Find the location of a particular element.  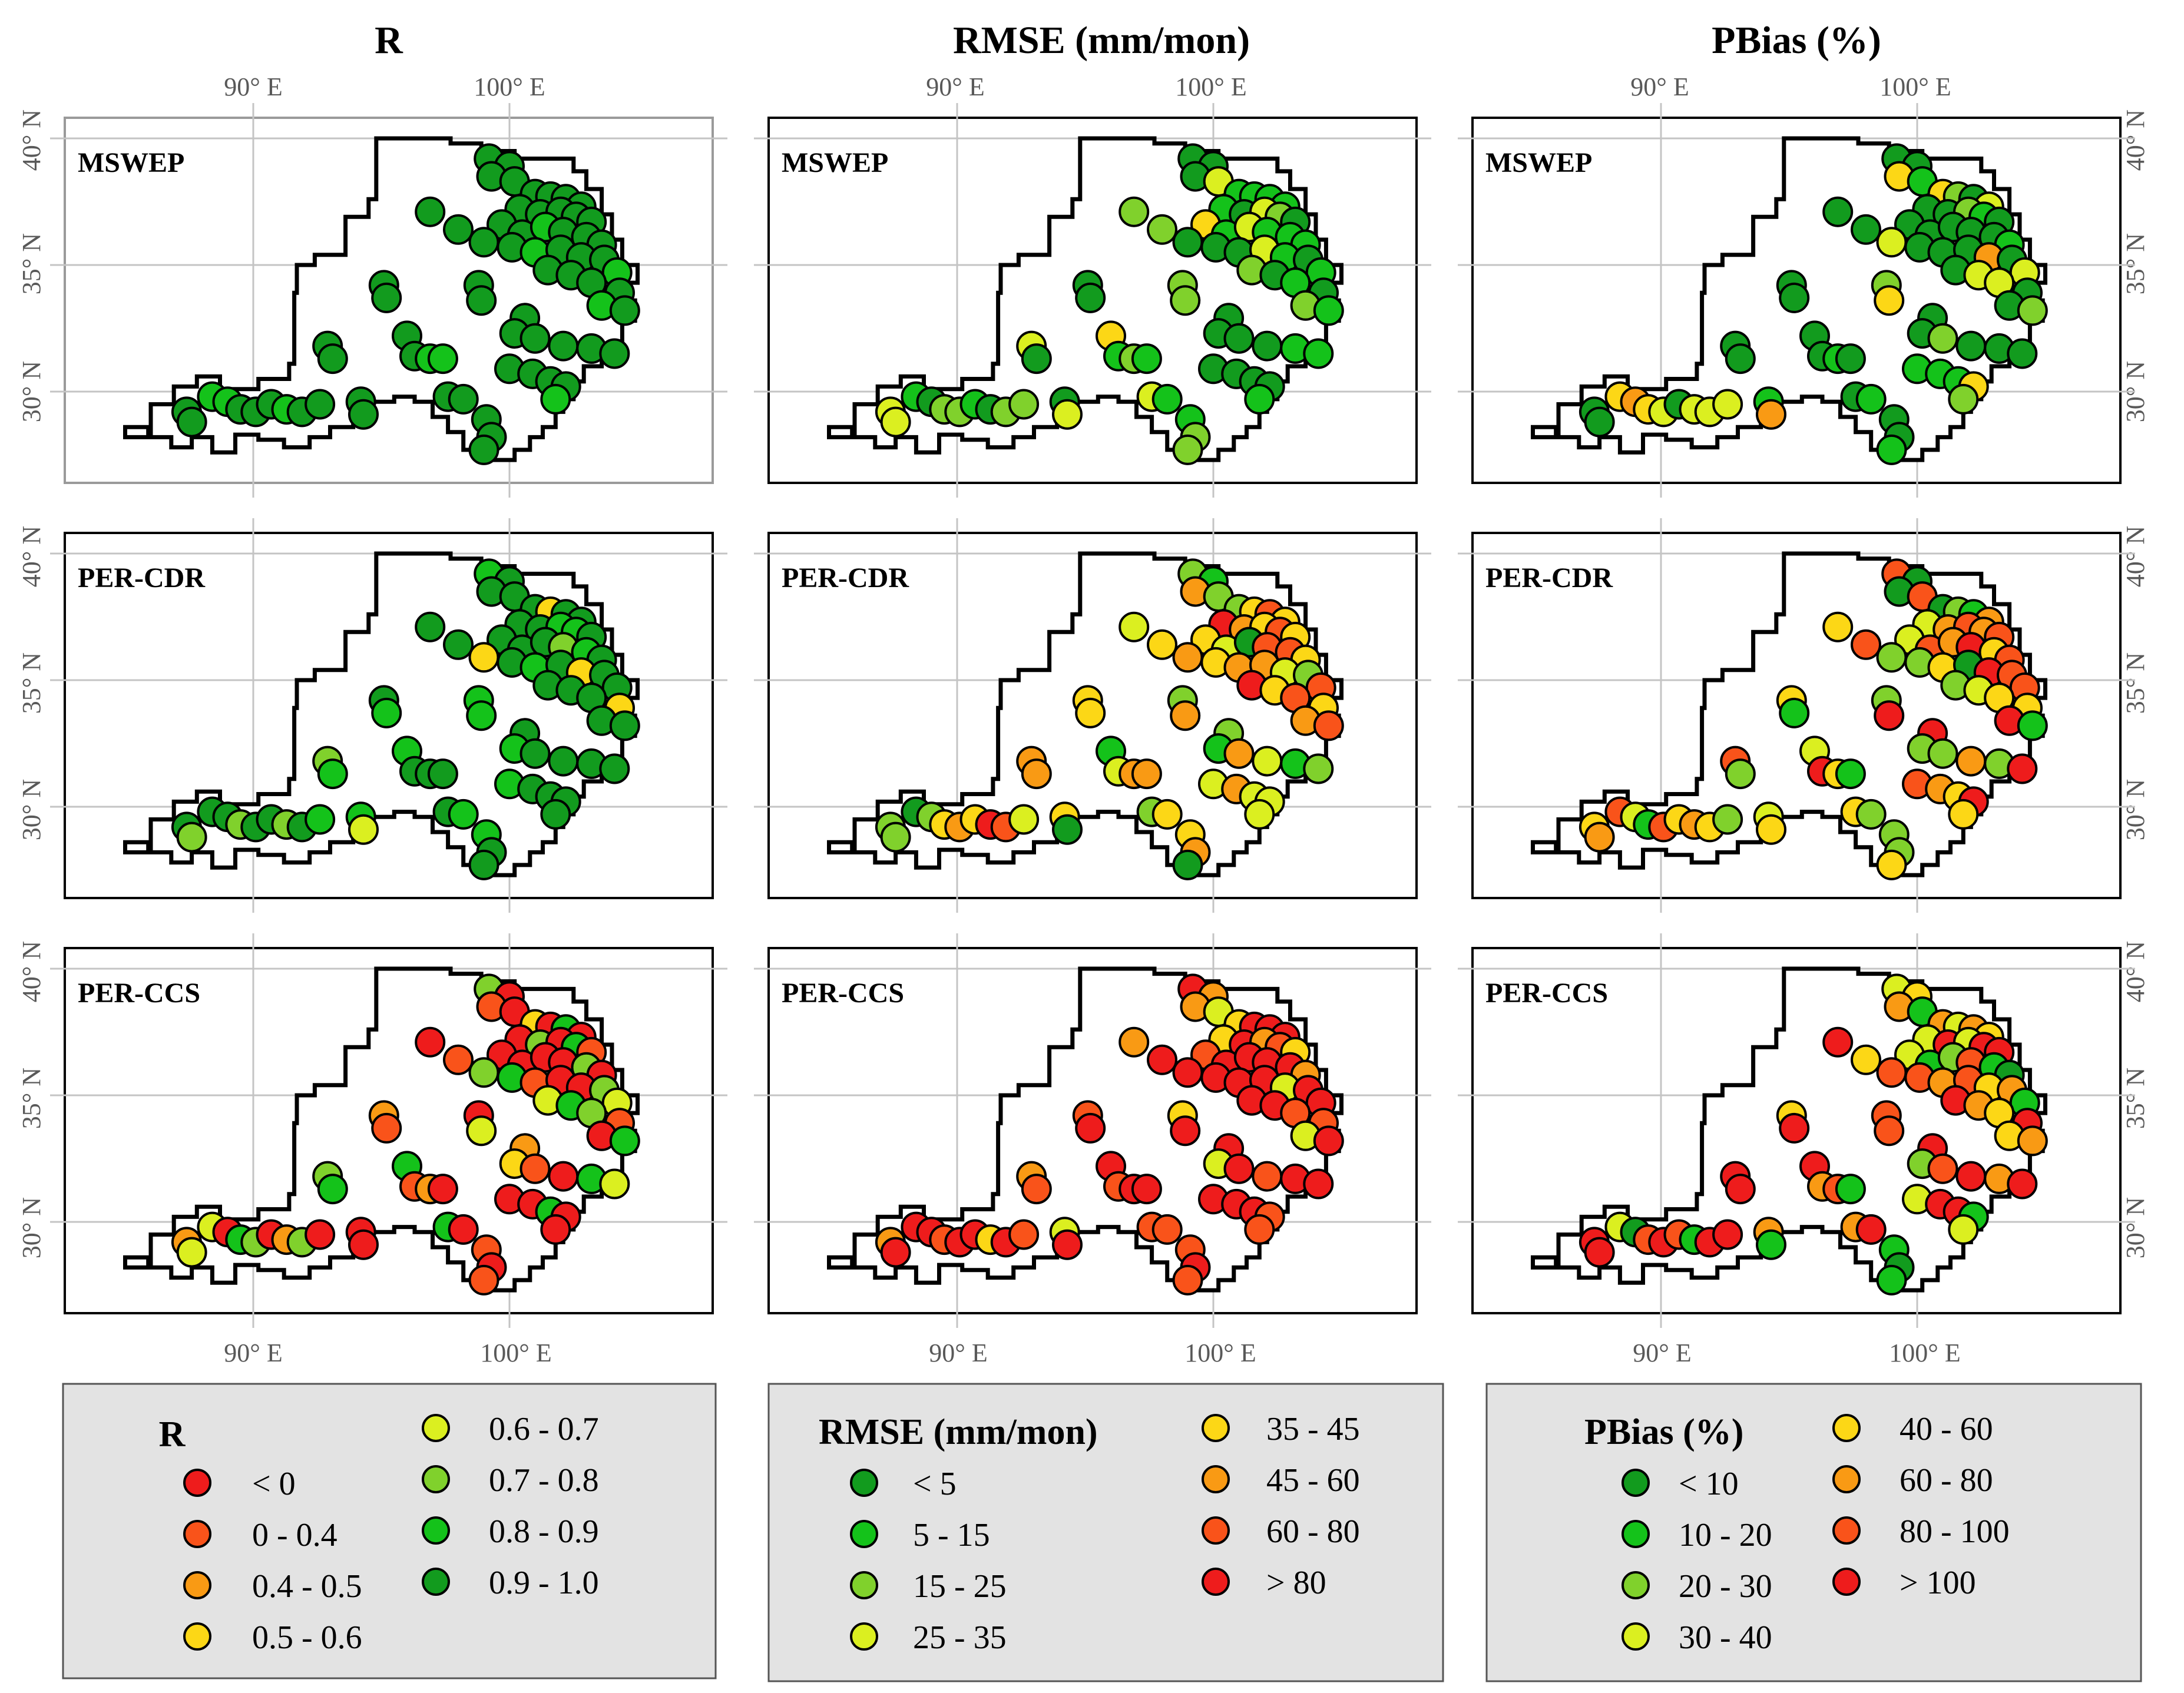

legend-entry-label: 45 - 60 is located at coordinates (1313, 1480).